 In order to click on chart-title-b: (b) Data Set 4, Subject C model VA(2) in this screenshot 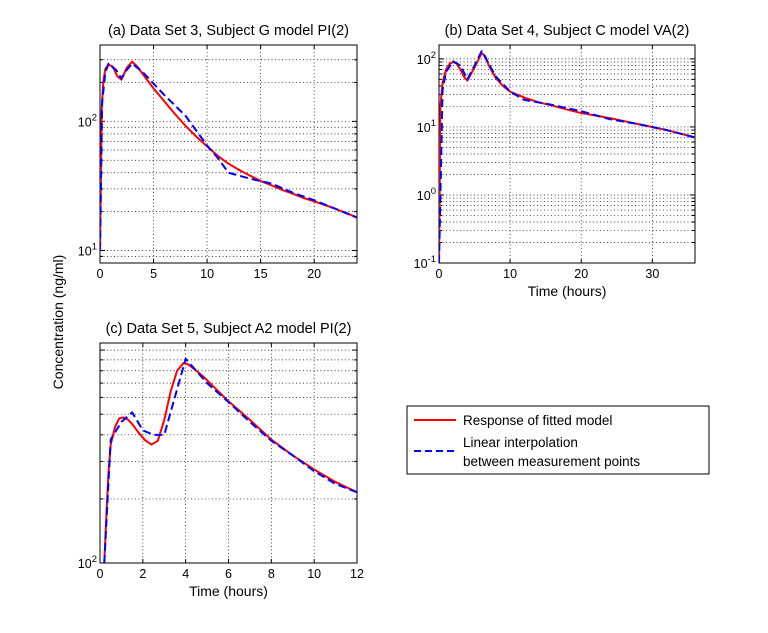, I will do `click(567, 31)`.